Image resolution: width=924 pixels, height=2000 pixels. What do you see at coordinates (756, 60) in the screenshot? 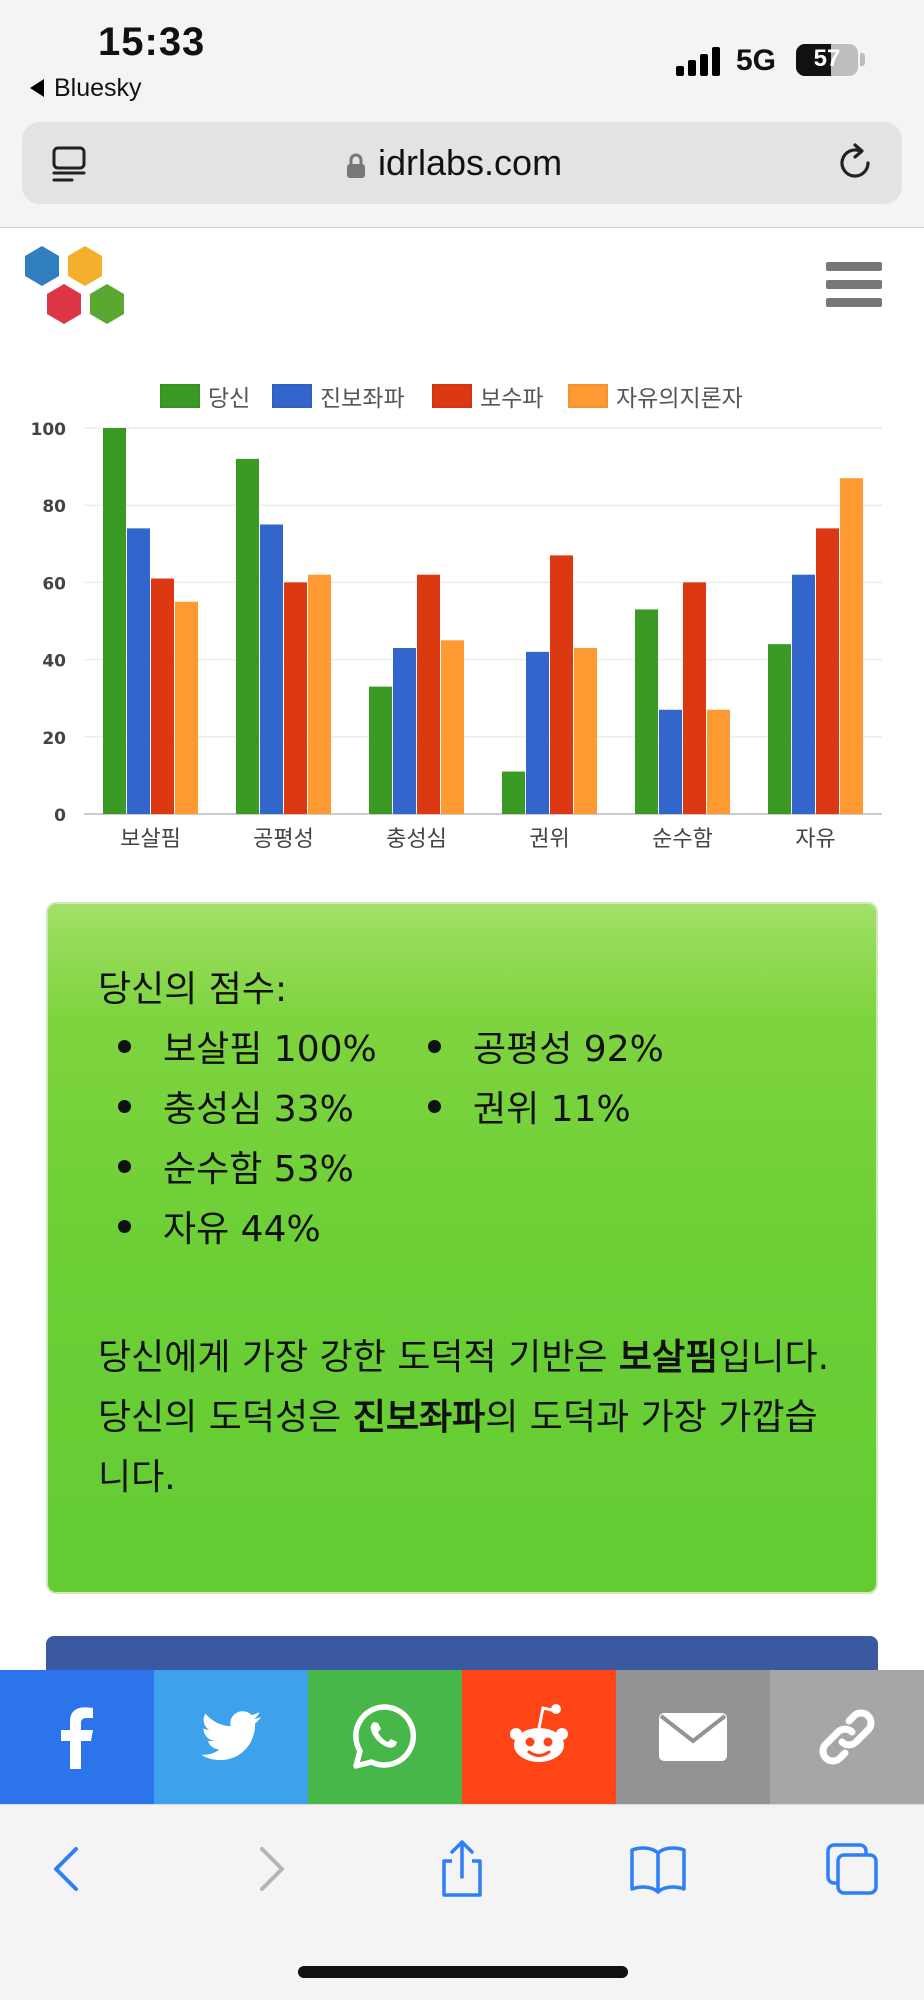
I see `network-type: 5G` at bounding box center [756, 60].